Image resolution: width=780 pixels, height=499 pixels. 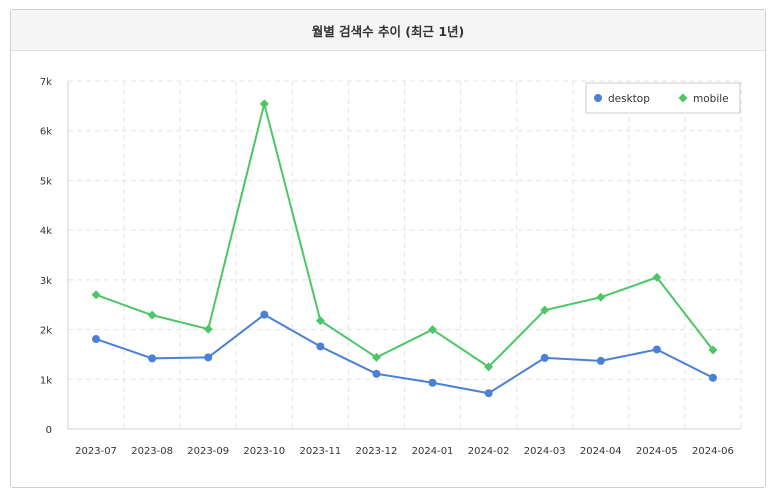 What do you see at coordinates (545, 451) in the screenshot?
I see `x-tick-label: 2024-03` at bounding box center [545, 451].